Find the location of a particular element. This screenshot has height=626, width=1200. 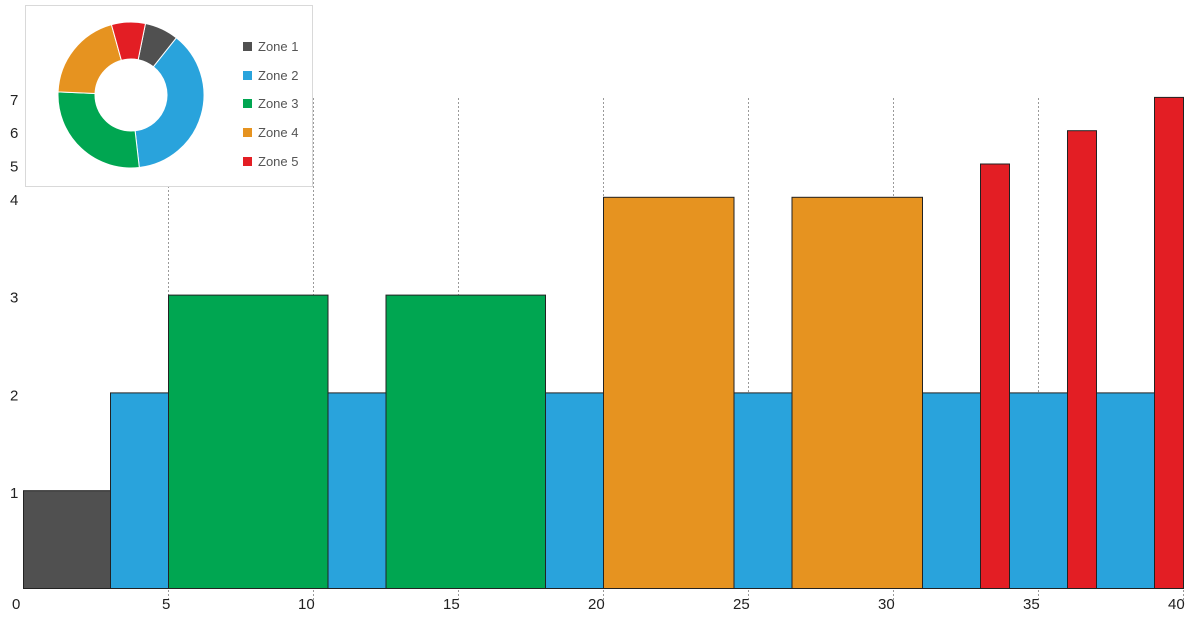

x-tick-label: 25 is located at coordinates (741, 604).